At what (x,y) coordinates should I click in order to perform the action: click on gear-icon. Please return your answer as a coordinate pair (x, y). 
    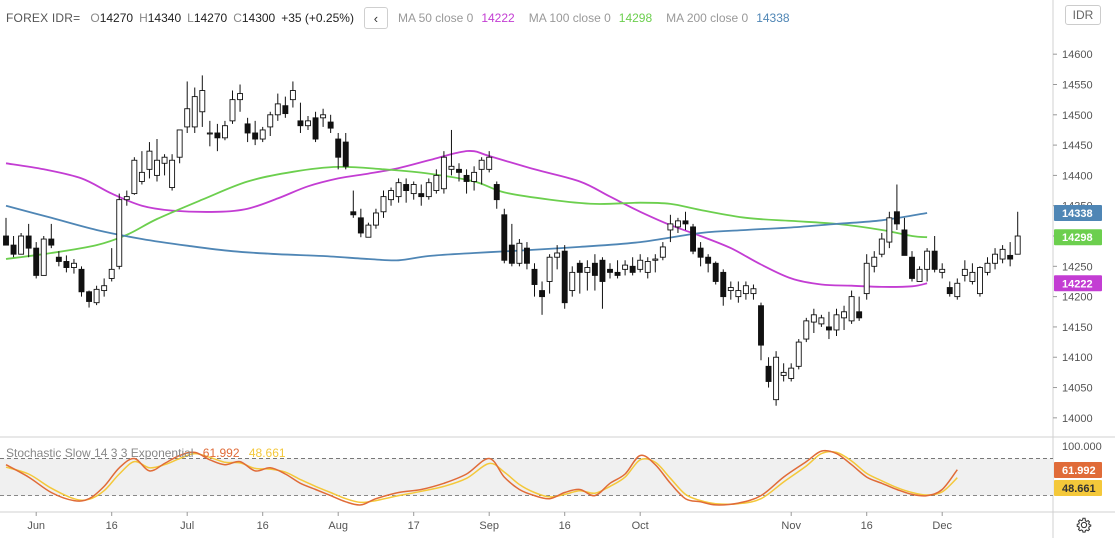
    Looking at the image, I should click on (1084, 525).